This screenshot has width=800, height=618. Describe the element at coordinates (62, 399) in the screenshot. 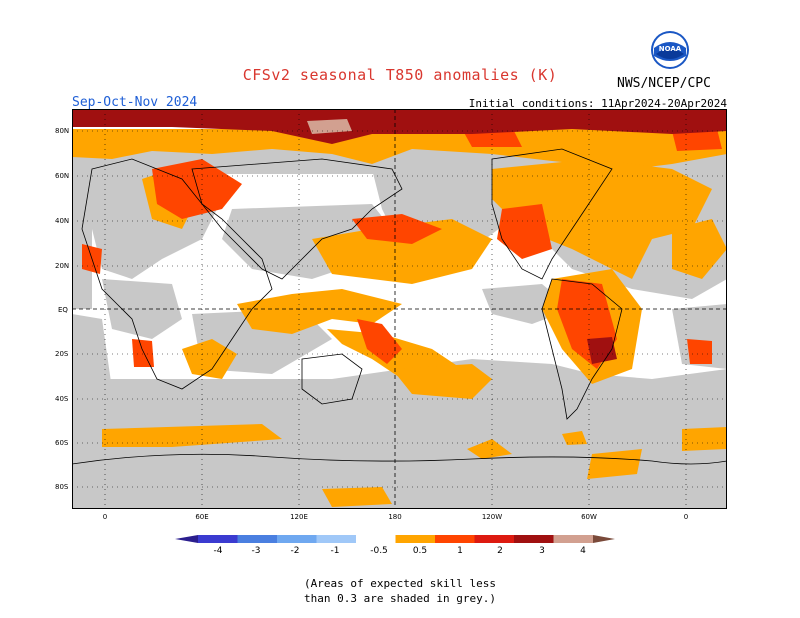

I see `lat-label: 40S` at that location.